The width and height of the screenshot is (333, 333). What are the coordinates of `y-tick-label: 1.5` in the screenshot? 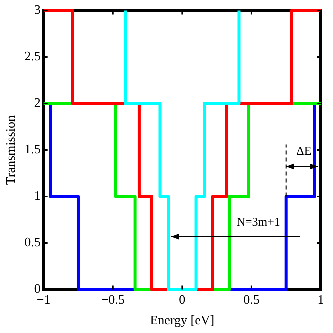 It's located at (32, 149).